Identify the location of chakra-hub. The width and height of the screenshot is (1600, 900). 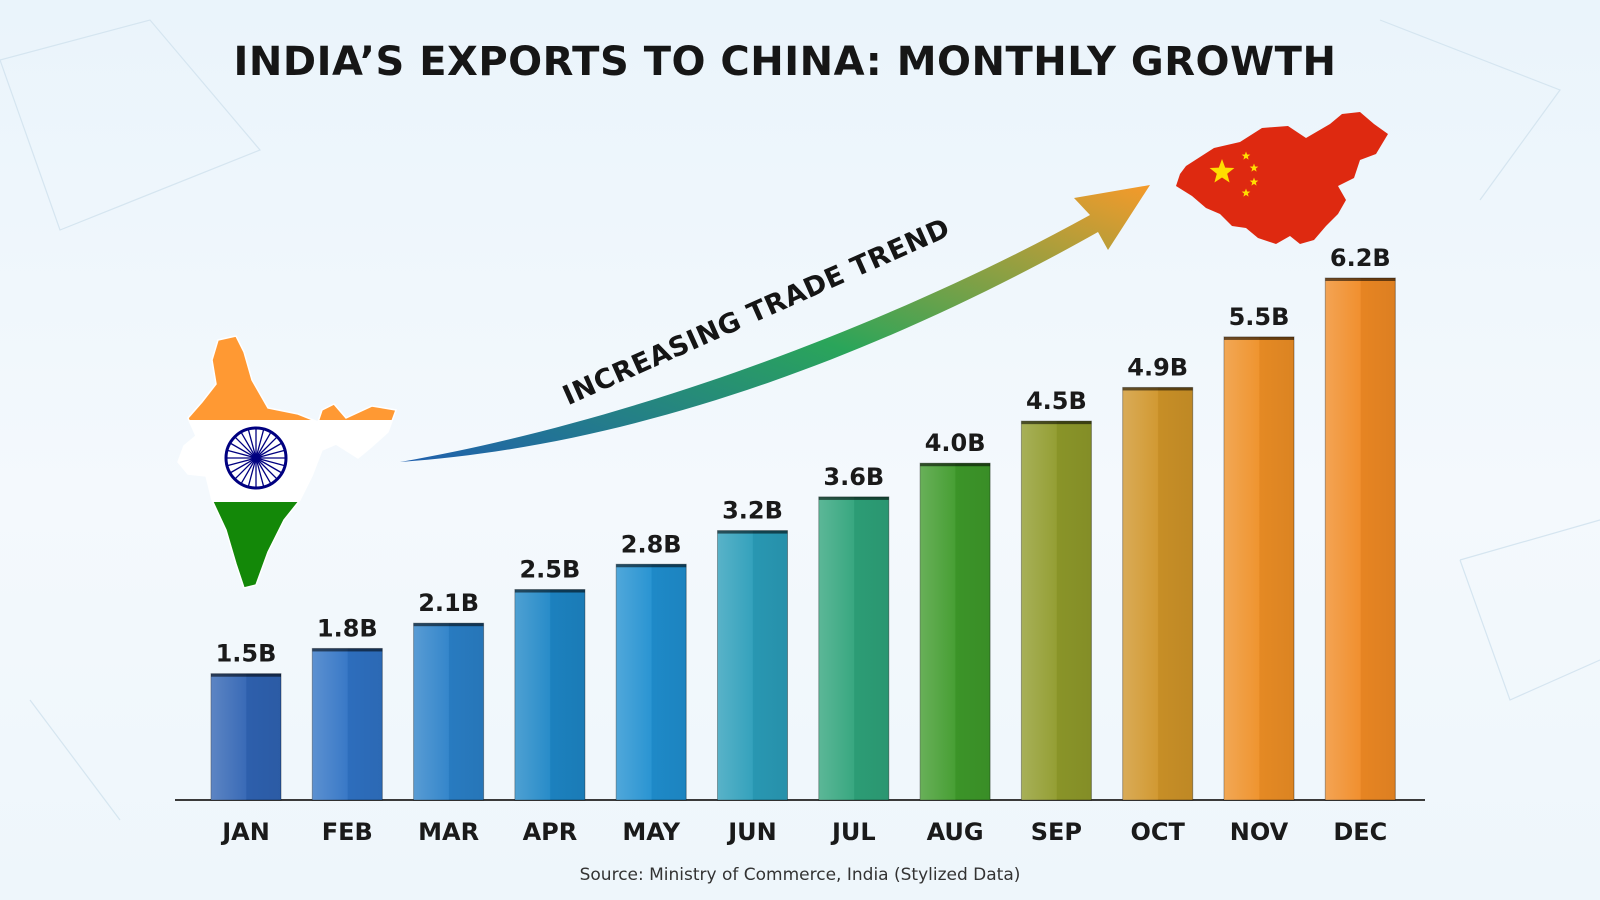
(256, 458).